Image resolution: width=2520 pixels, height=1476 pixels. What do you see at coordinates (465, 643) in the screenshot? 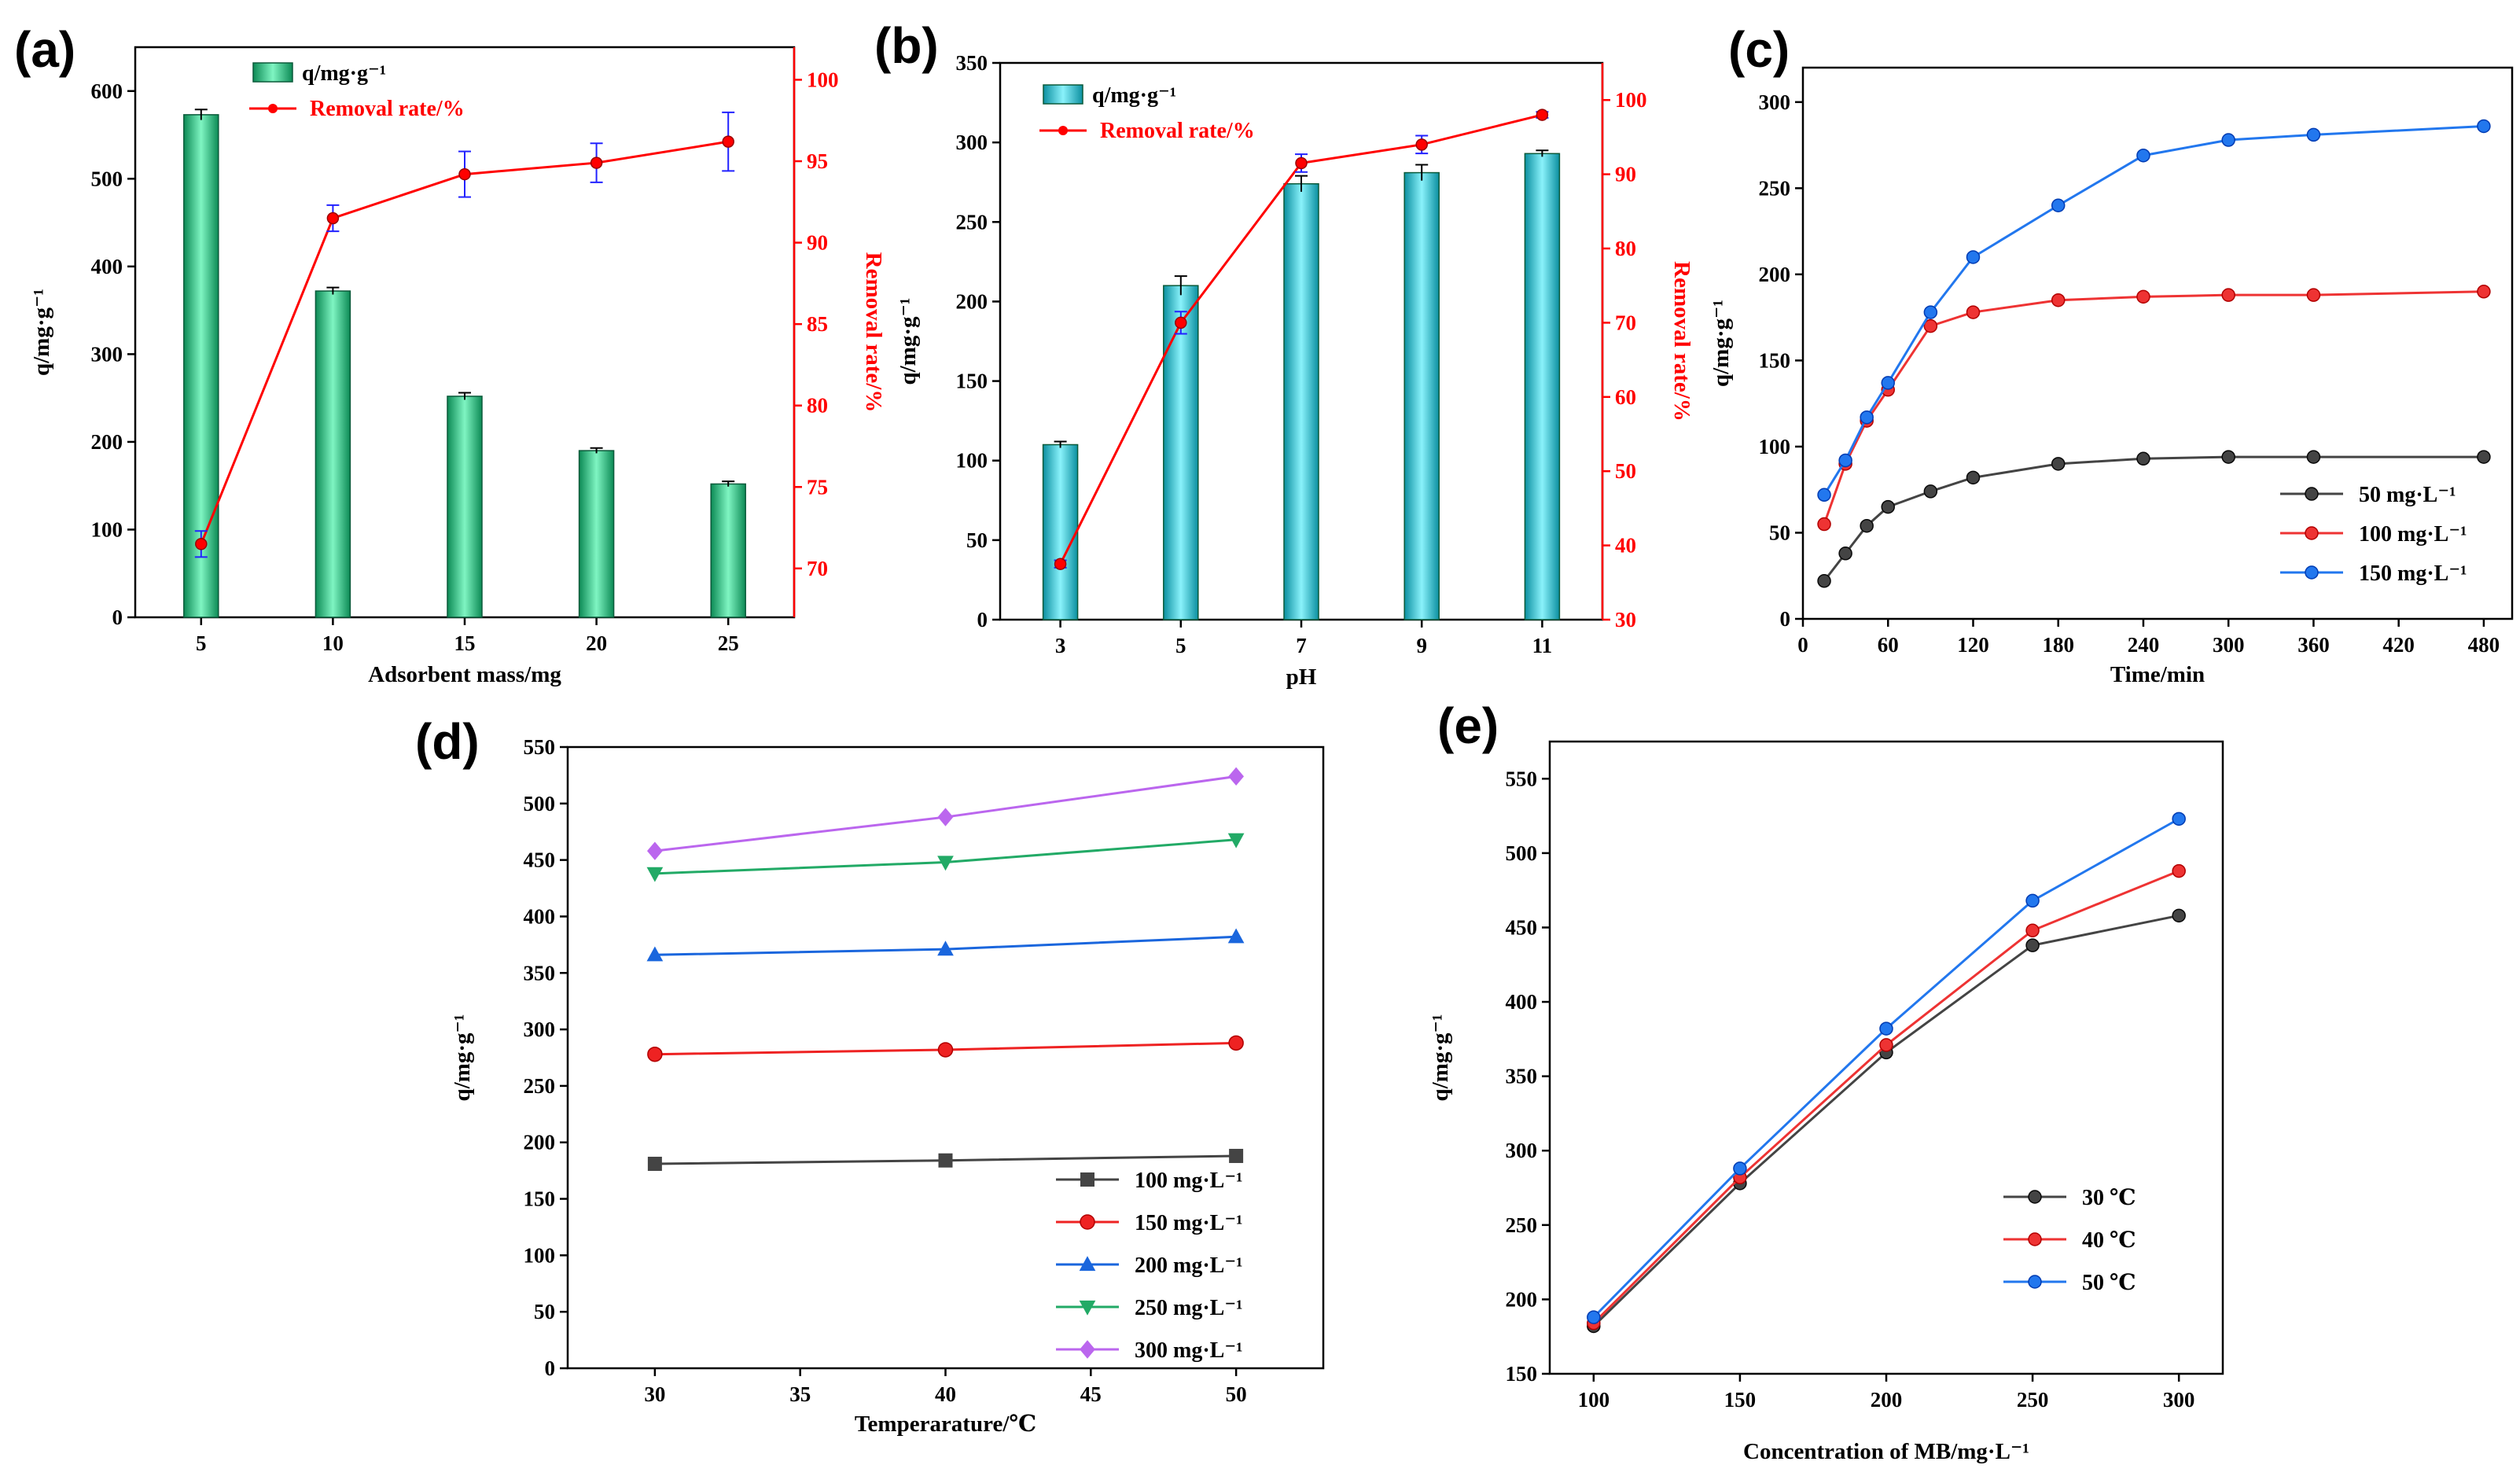
I see `x-tick-label: 15` at bounding box center [465, 643].